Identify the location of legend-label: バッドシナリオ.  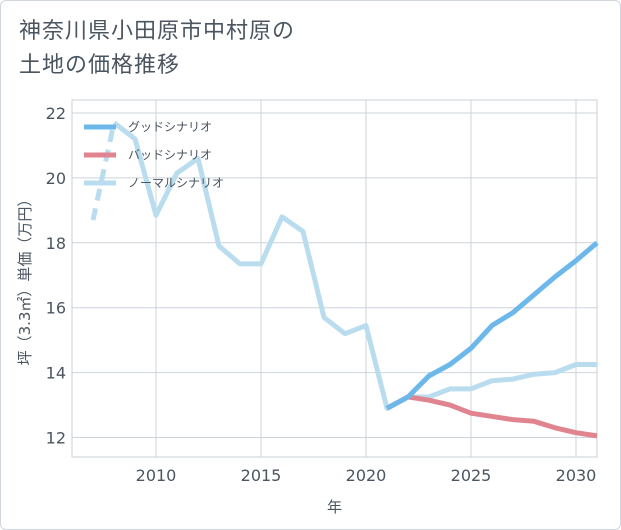
(170, 155).